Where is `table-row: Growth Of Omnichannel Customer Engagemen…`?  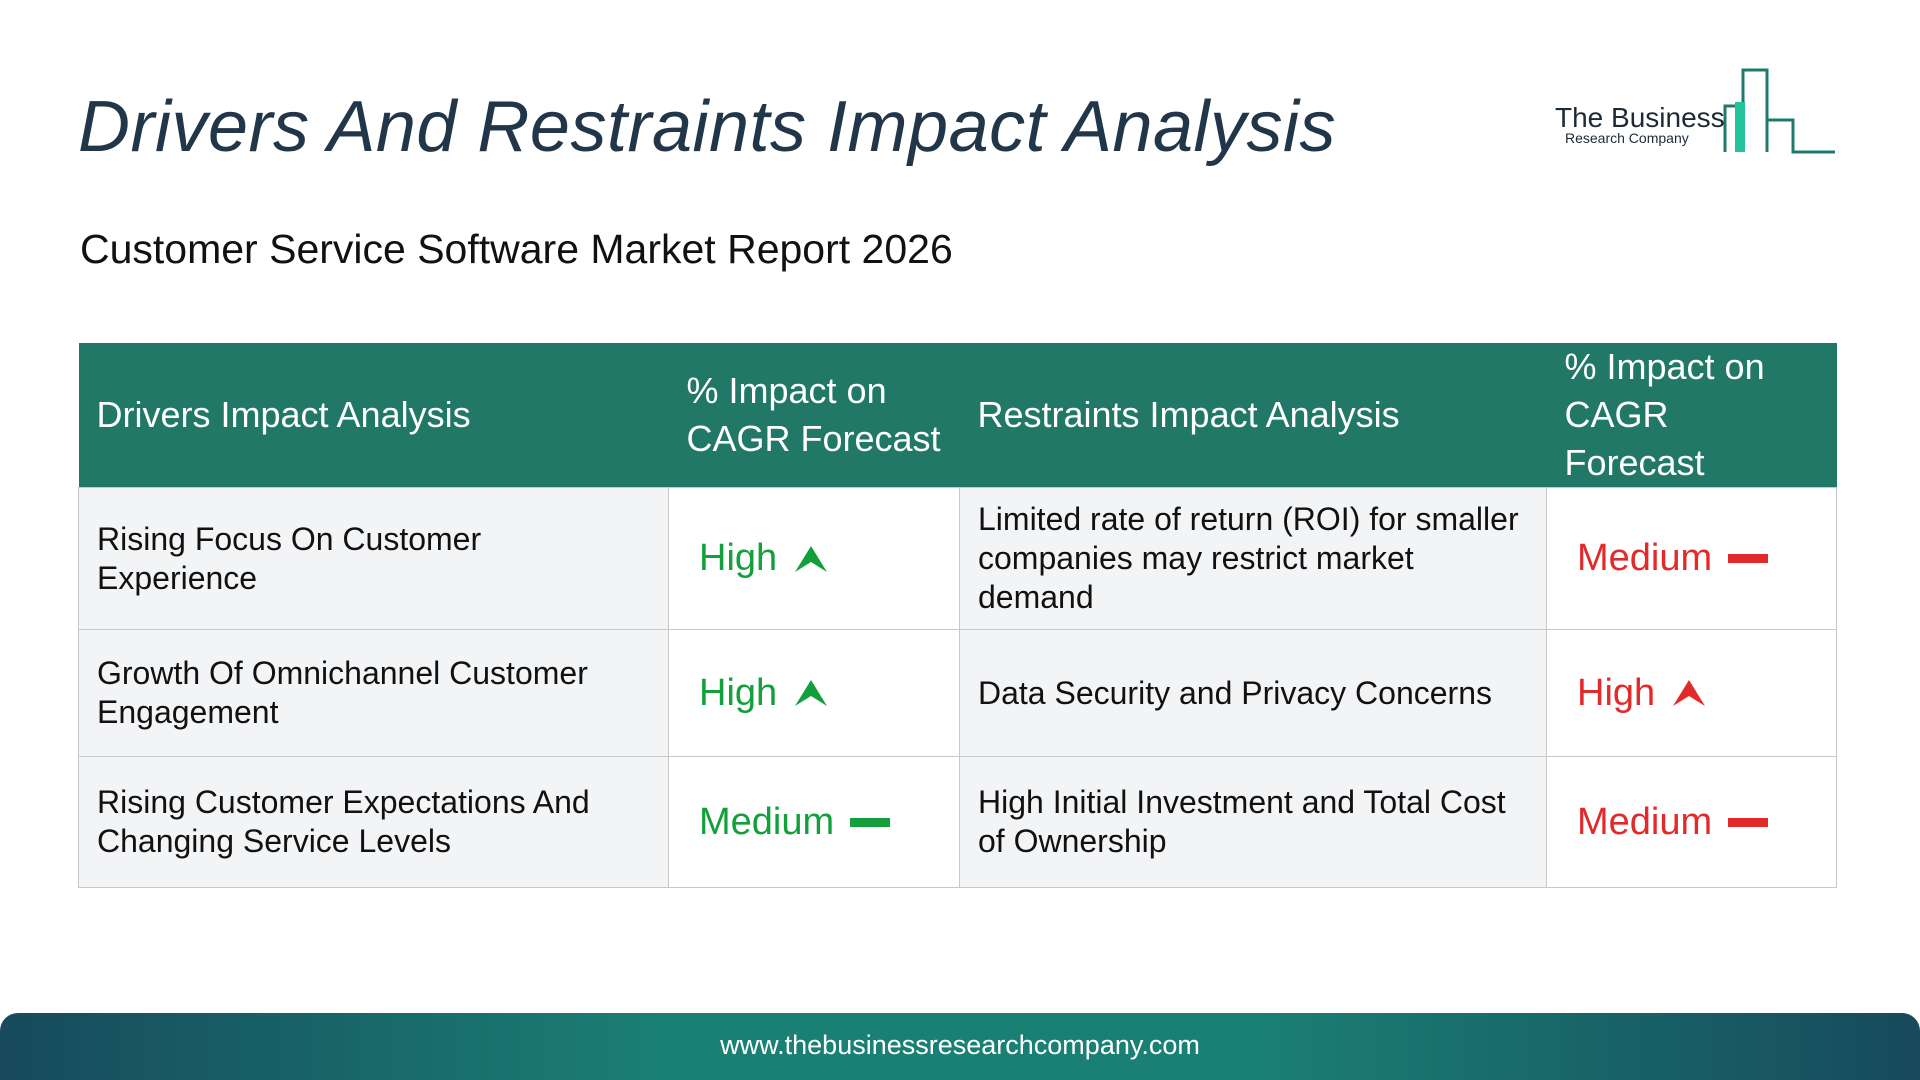
table-row: Growth Of Omnichannel Customer Engagemen… is located at coordinates (957, 693).